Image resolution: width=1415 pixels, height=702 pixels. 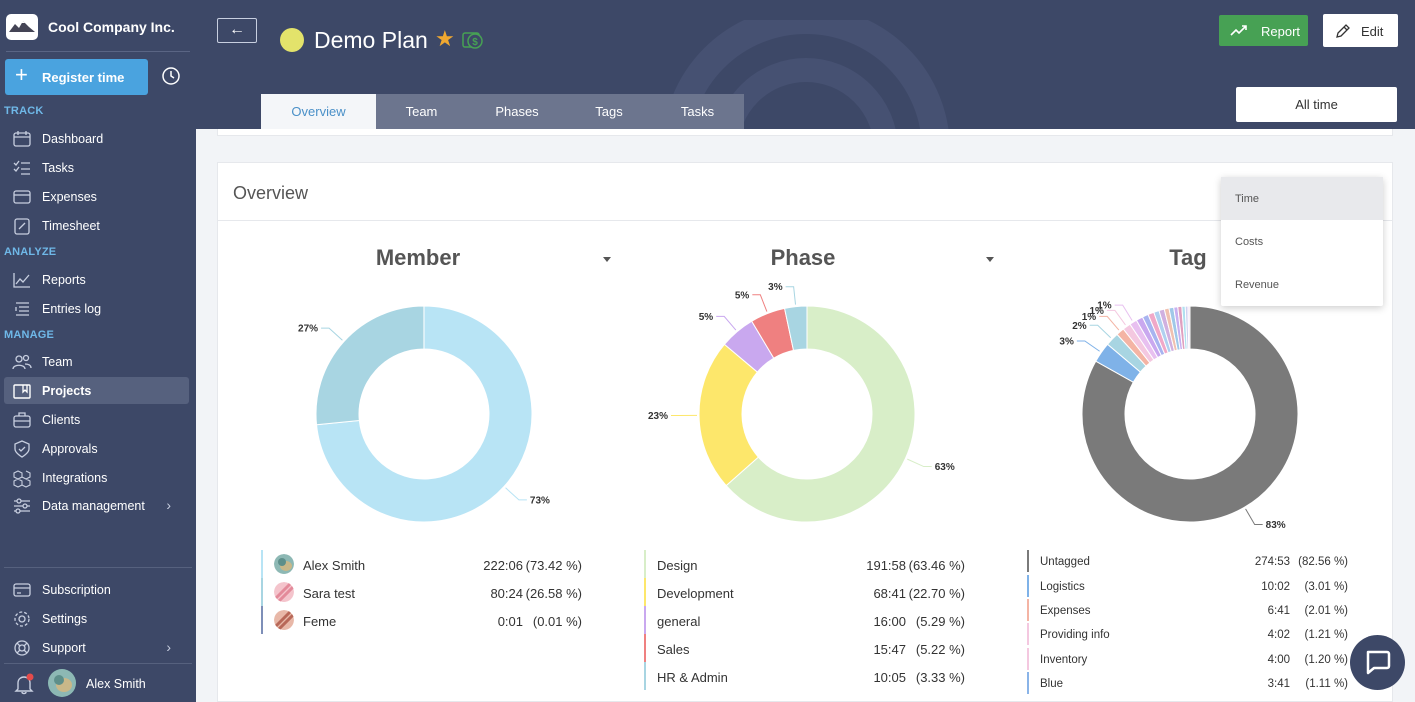 I want to click on wallet-icon, so click(x=22, y=197).